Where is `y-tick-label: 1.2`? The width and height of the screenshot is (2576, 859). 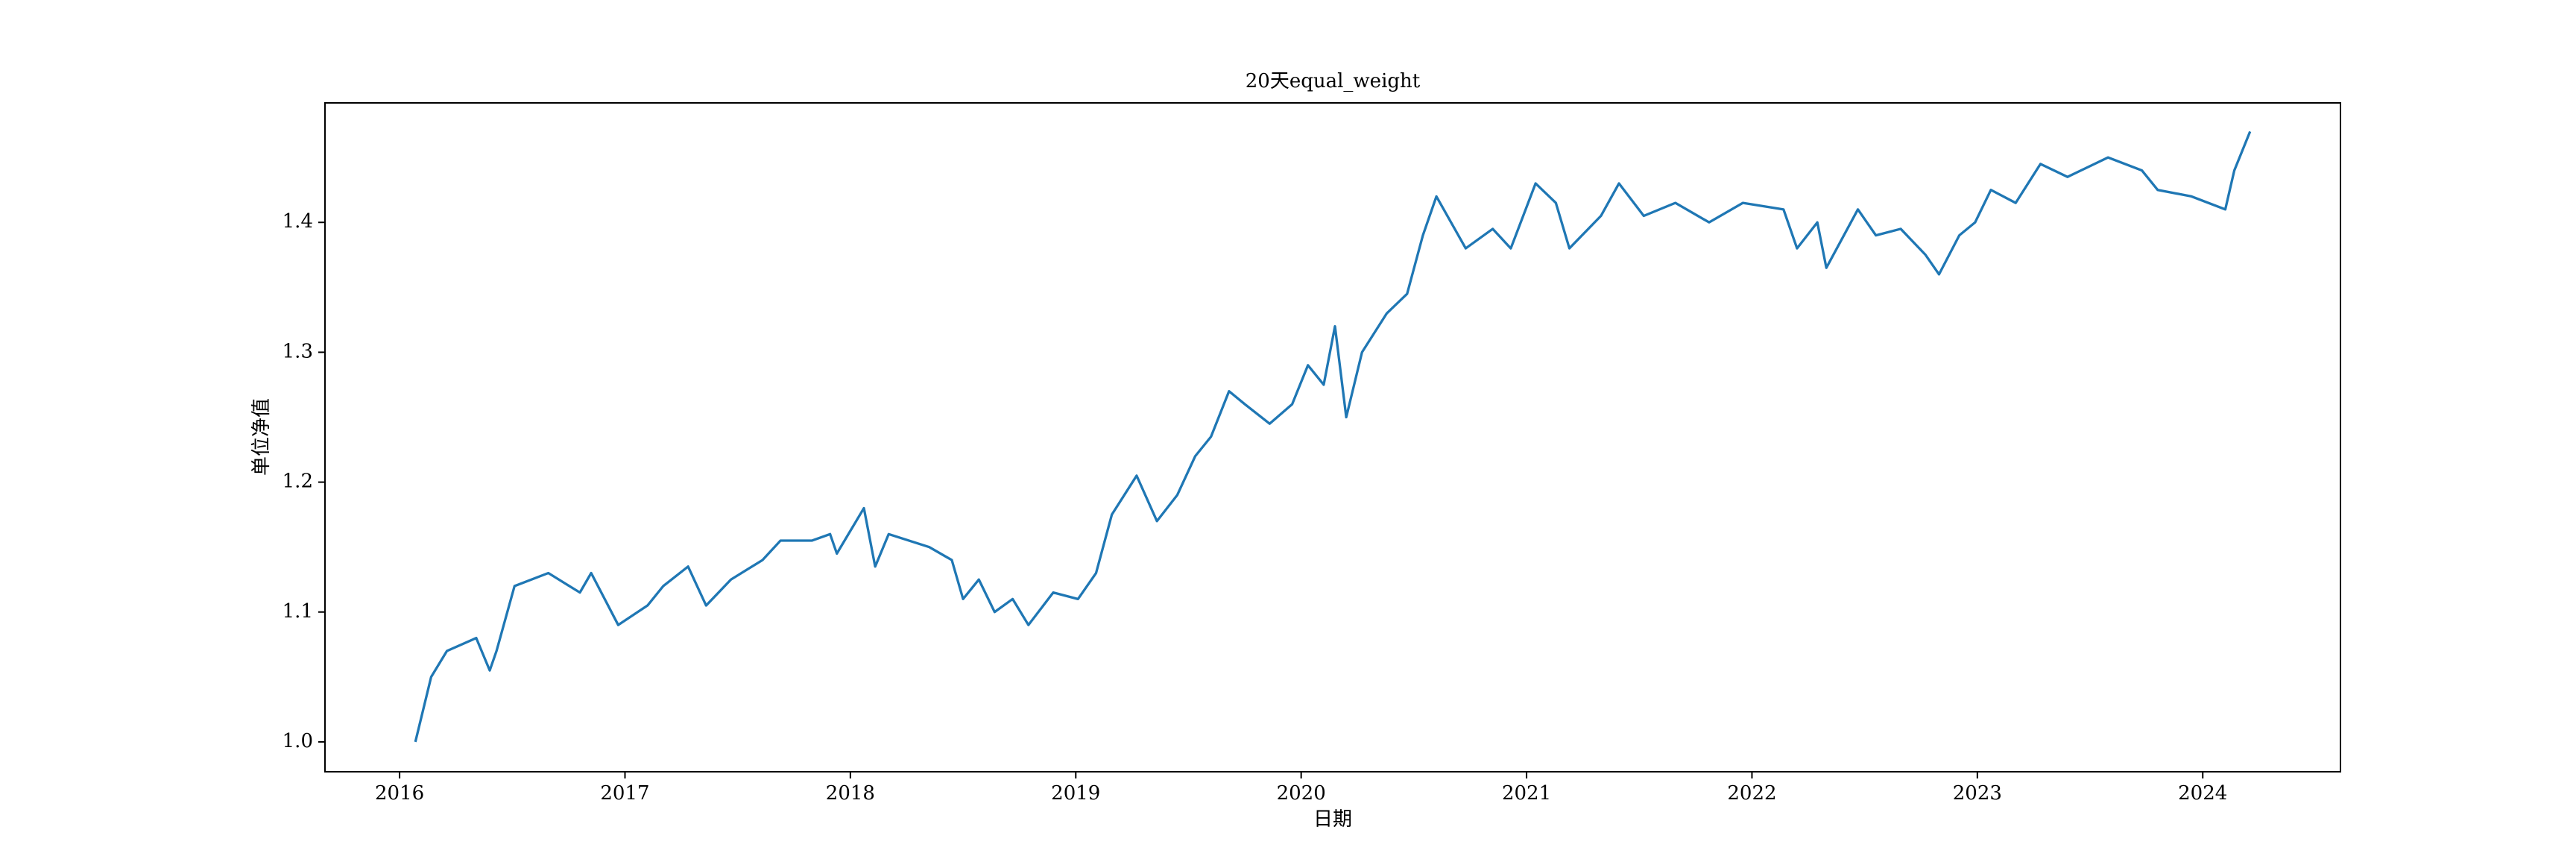 y-tick-label: 1.2 is located at coordinates (298, 482).